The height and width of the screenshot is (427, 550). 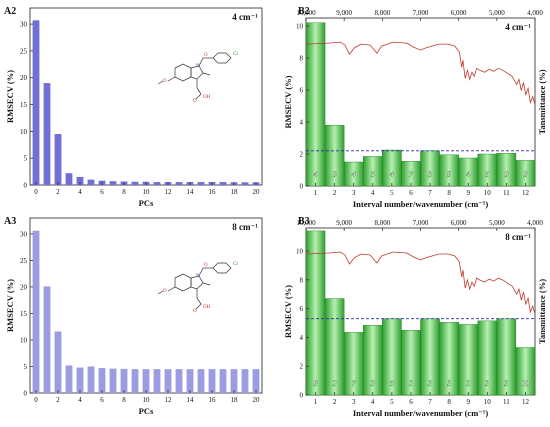 I want to click on x-tick-label: 11, so click(x=506, y=402).